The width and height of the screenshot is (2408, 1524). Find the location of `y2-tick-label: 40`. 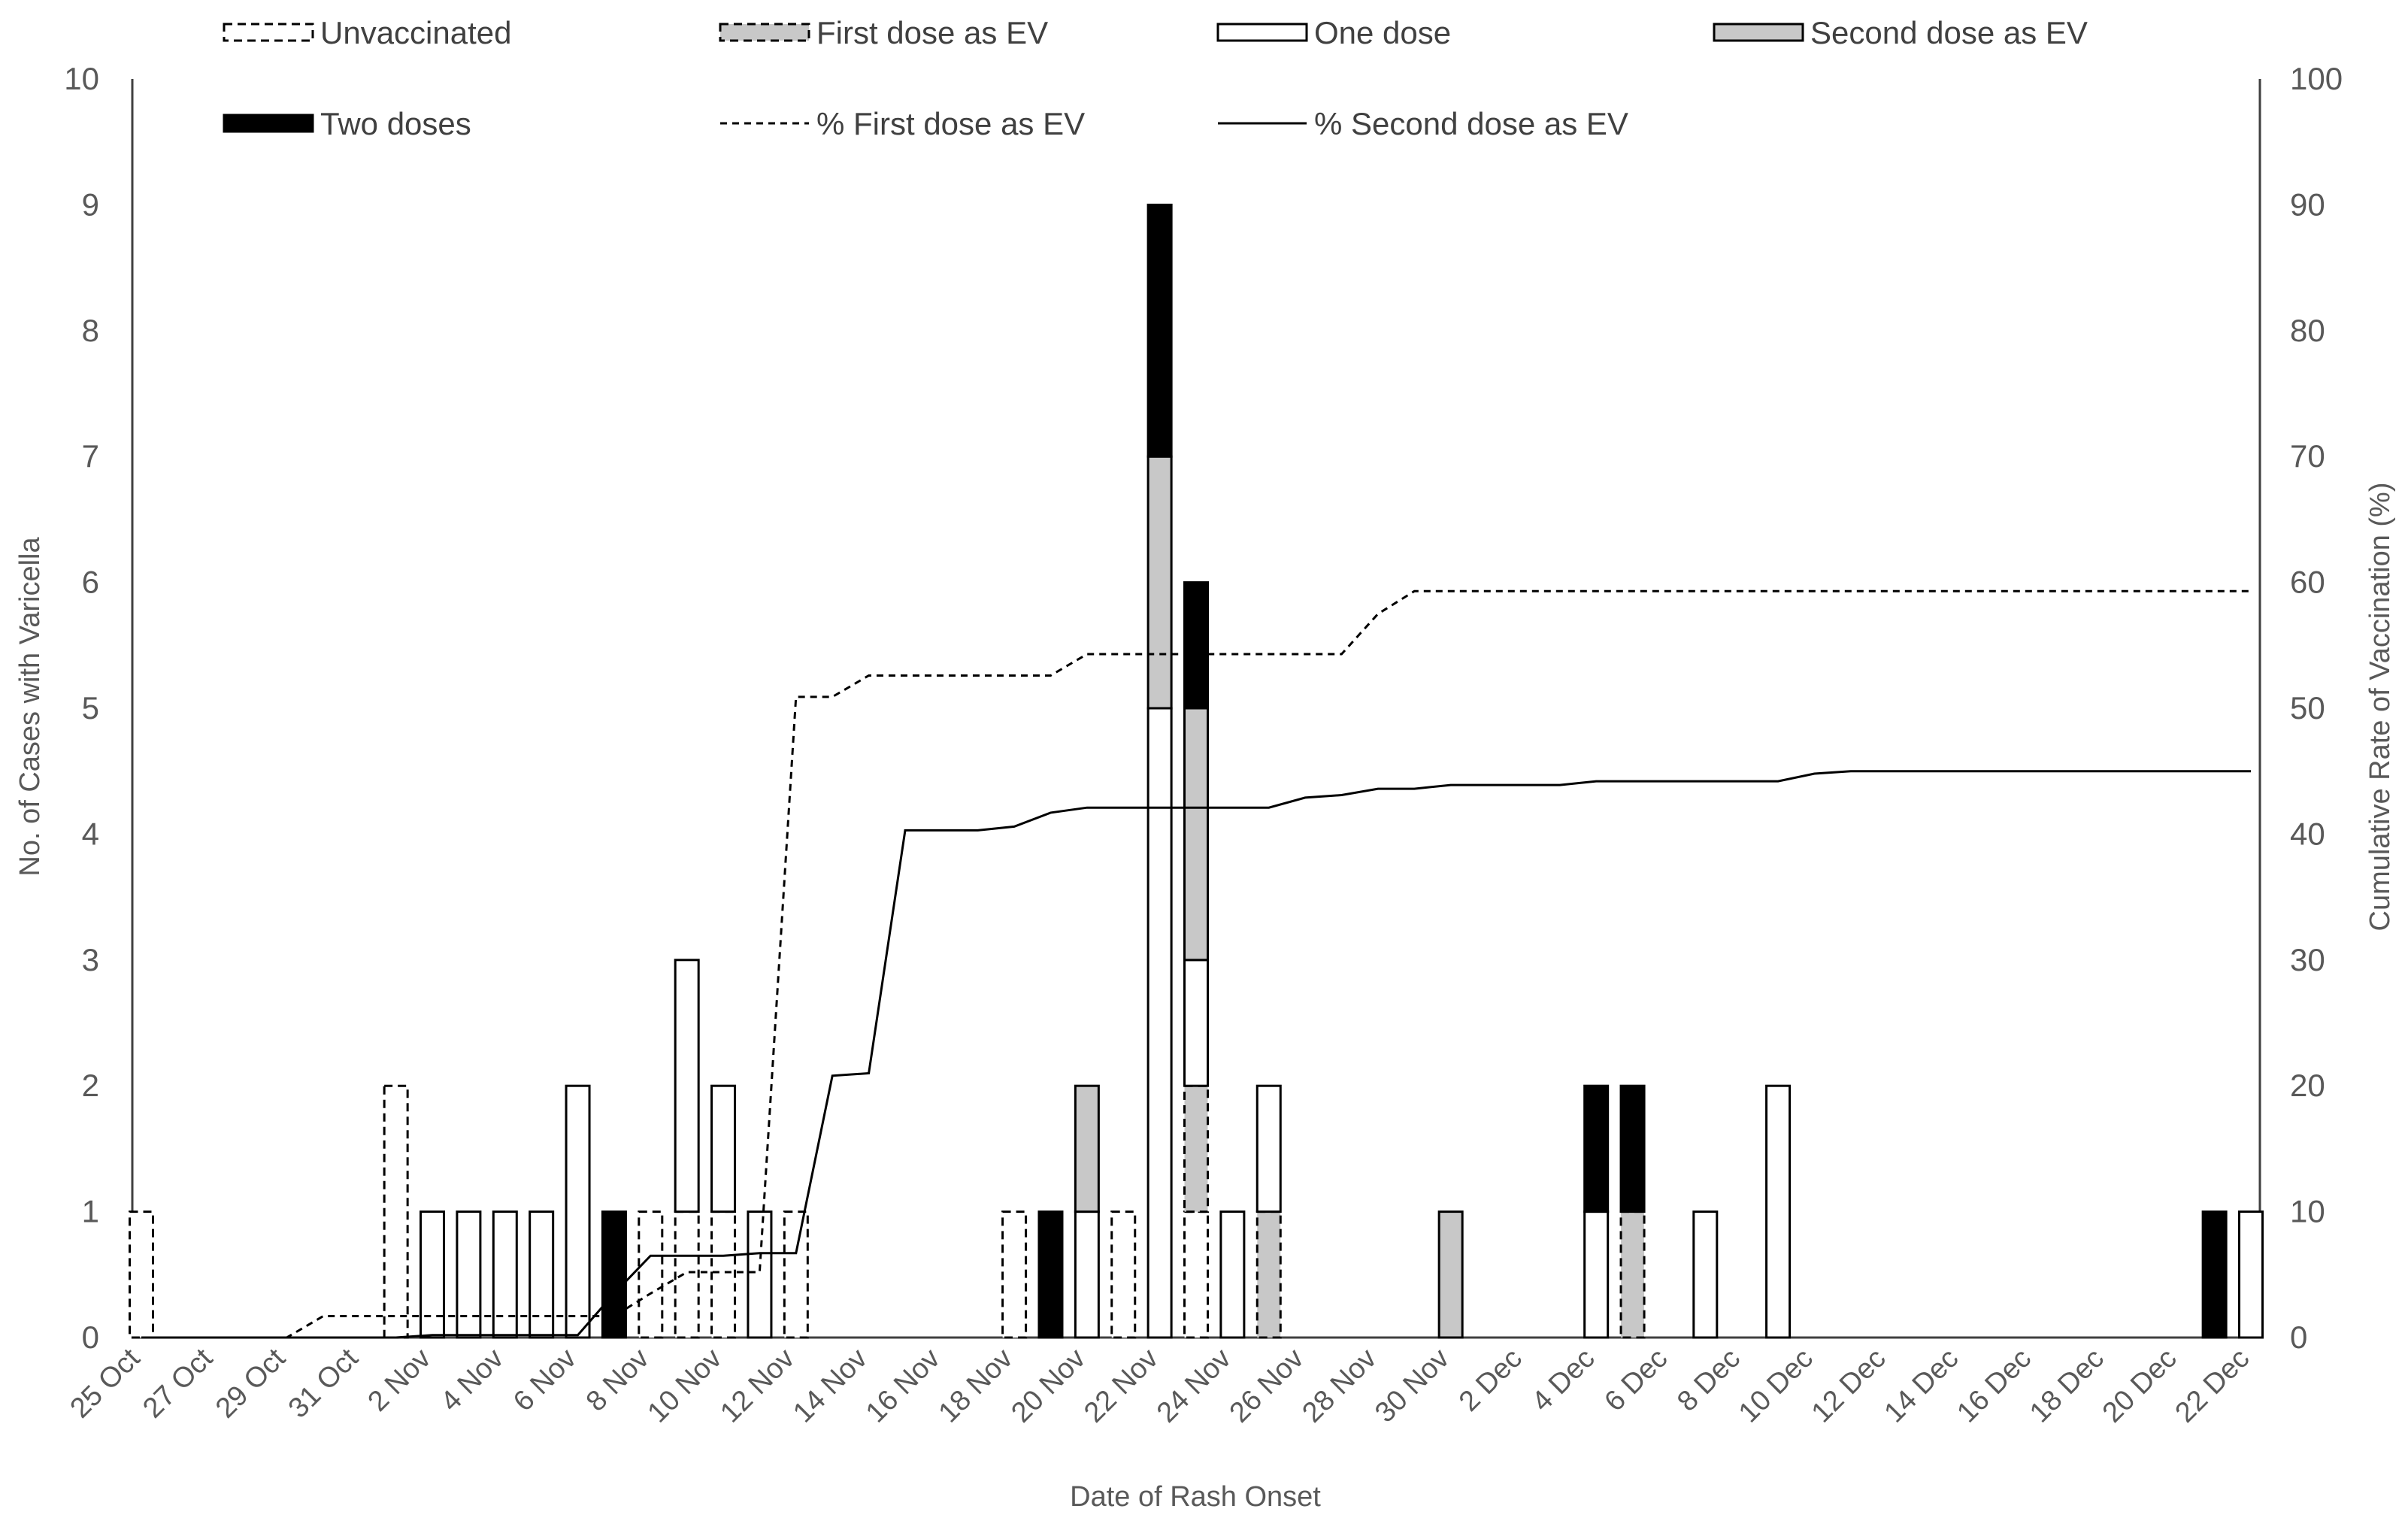

y2-tick-label: 40 is located at coordinates (2307, 833).